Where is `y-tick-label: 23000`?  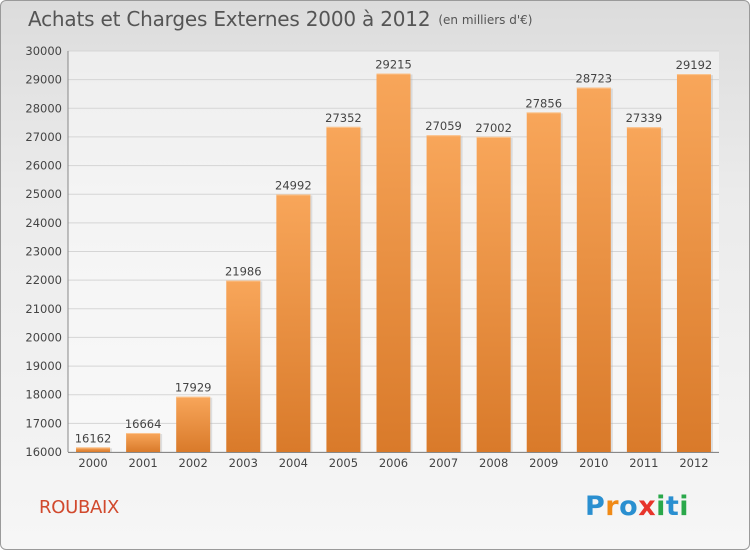
y-tick-label: 23000 is located at coordinates (43, 252).